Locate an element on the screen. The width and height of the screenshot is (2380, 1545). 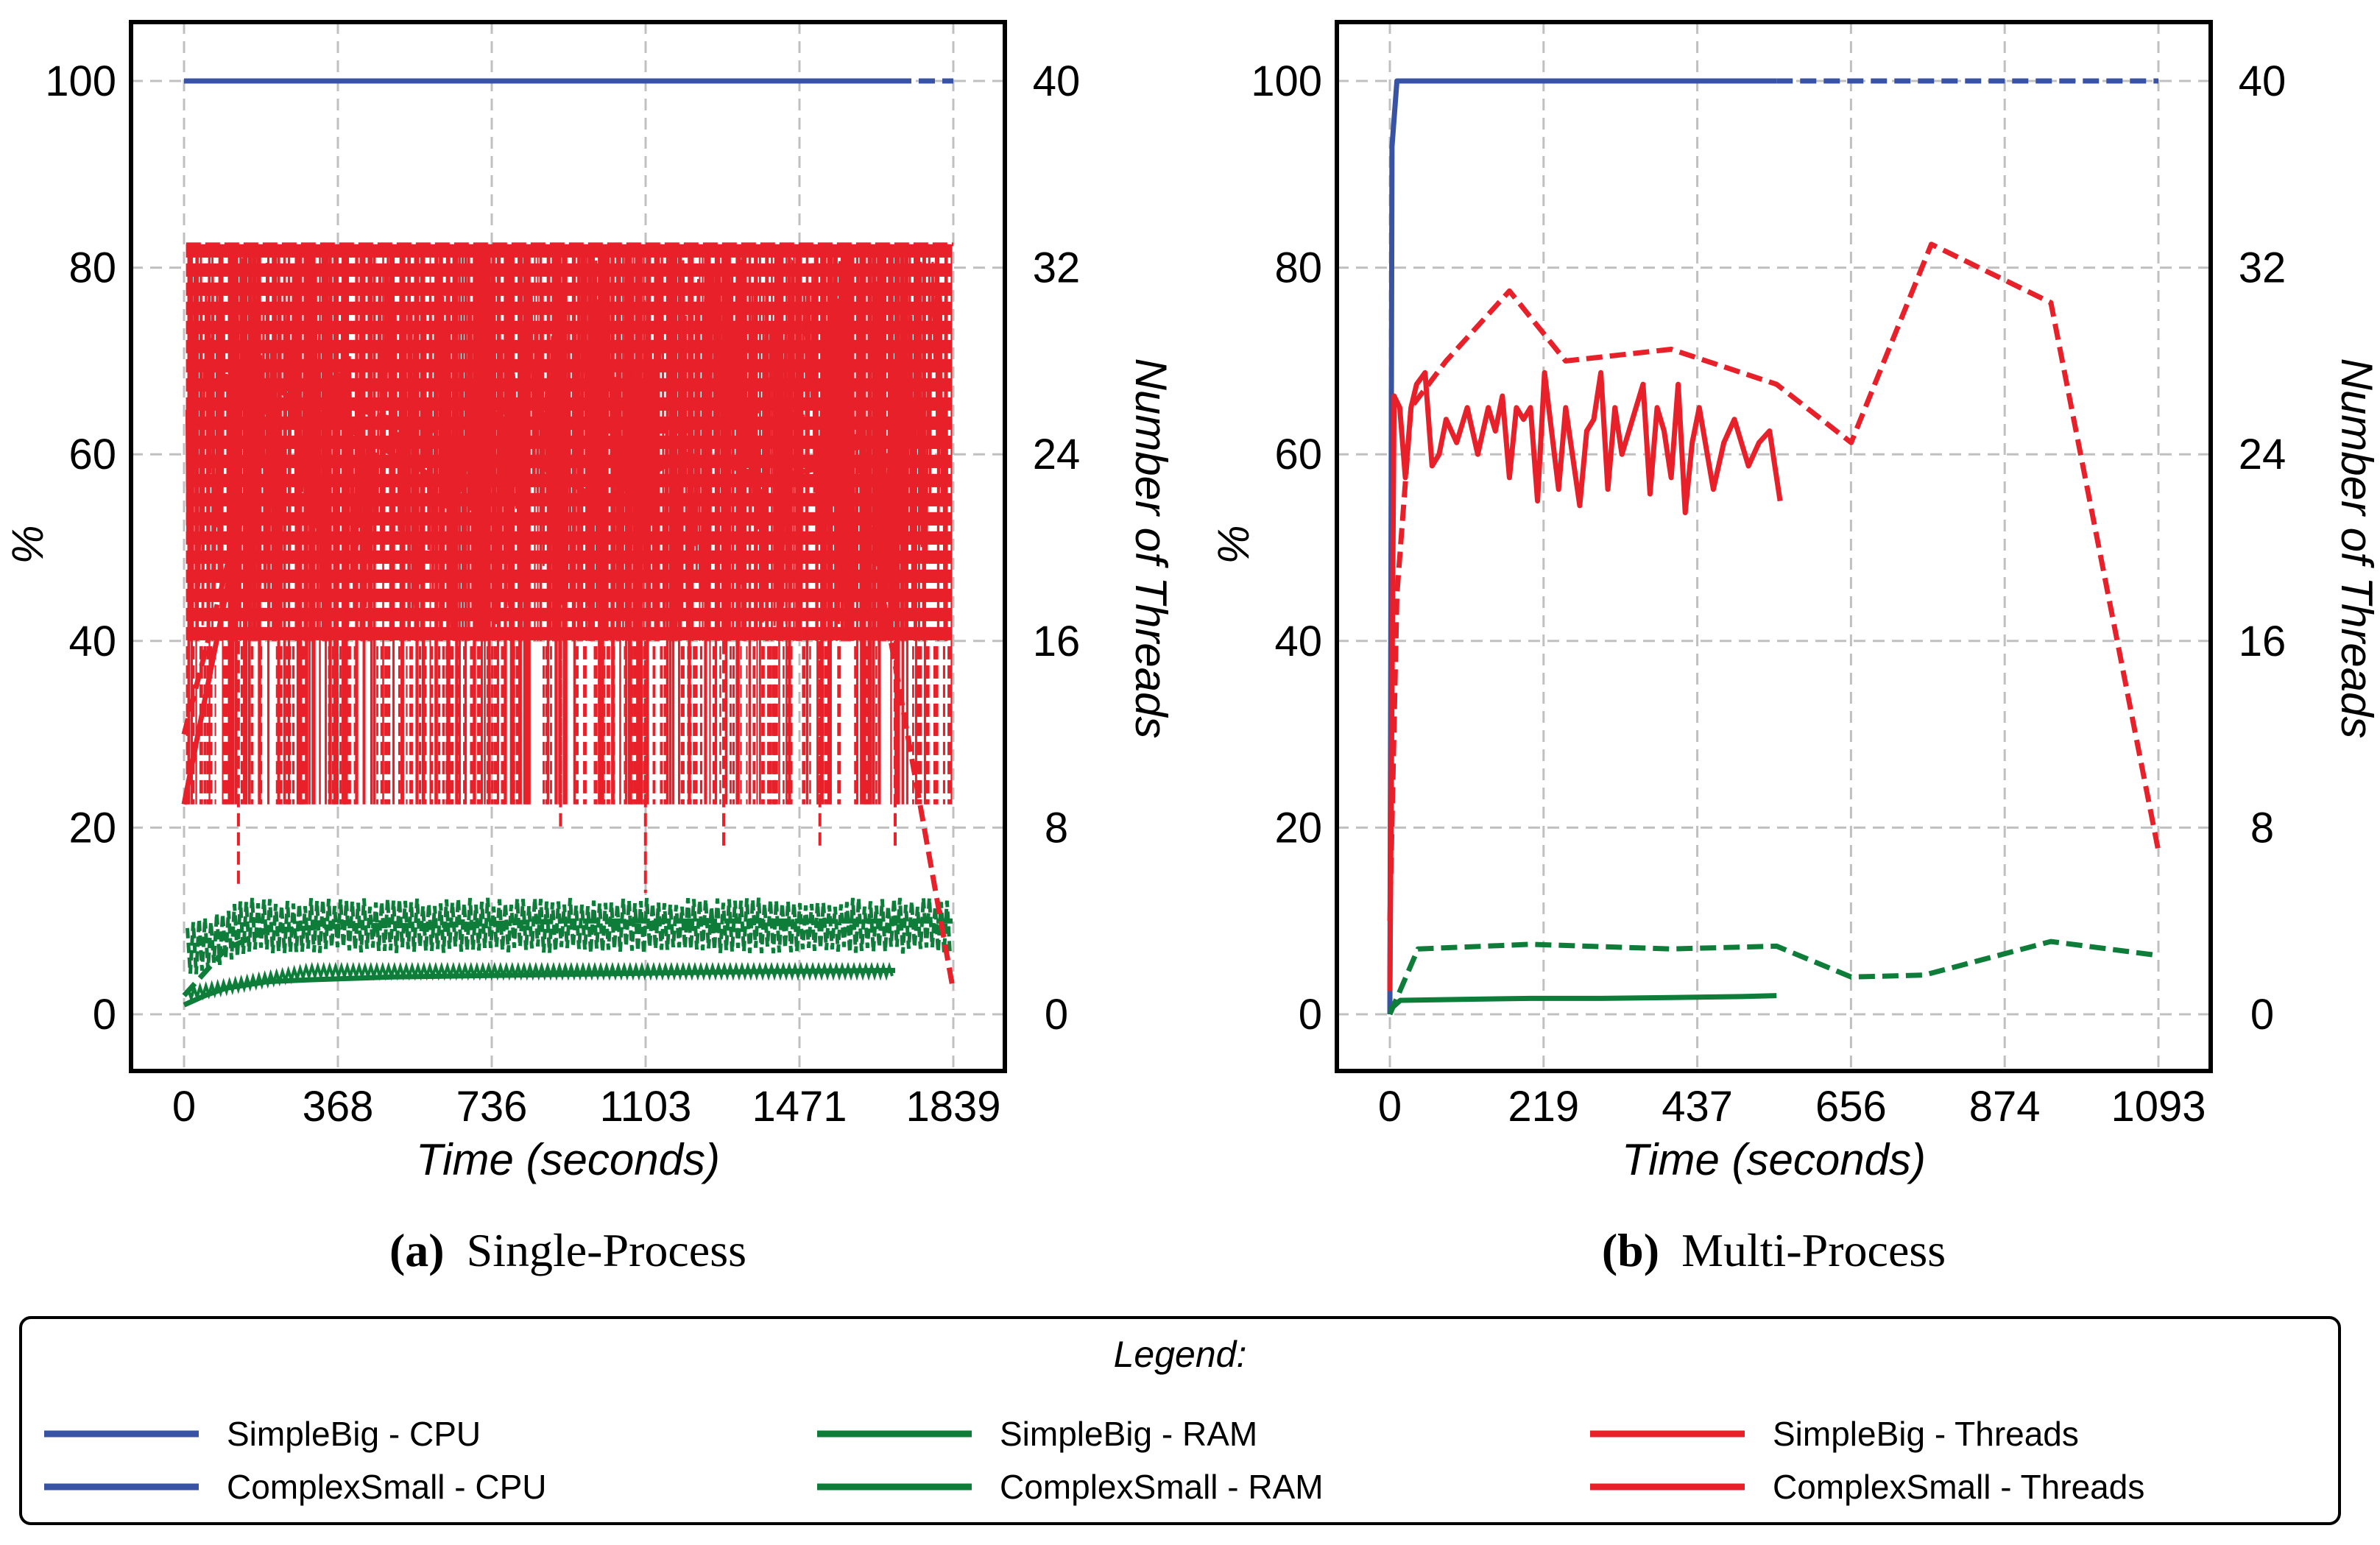
series-line-simplebig-cpu is located at coordinates (1582, 546).